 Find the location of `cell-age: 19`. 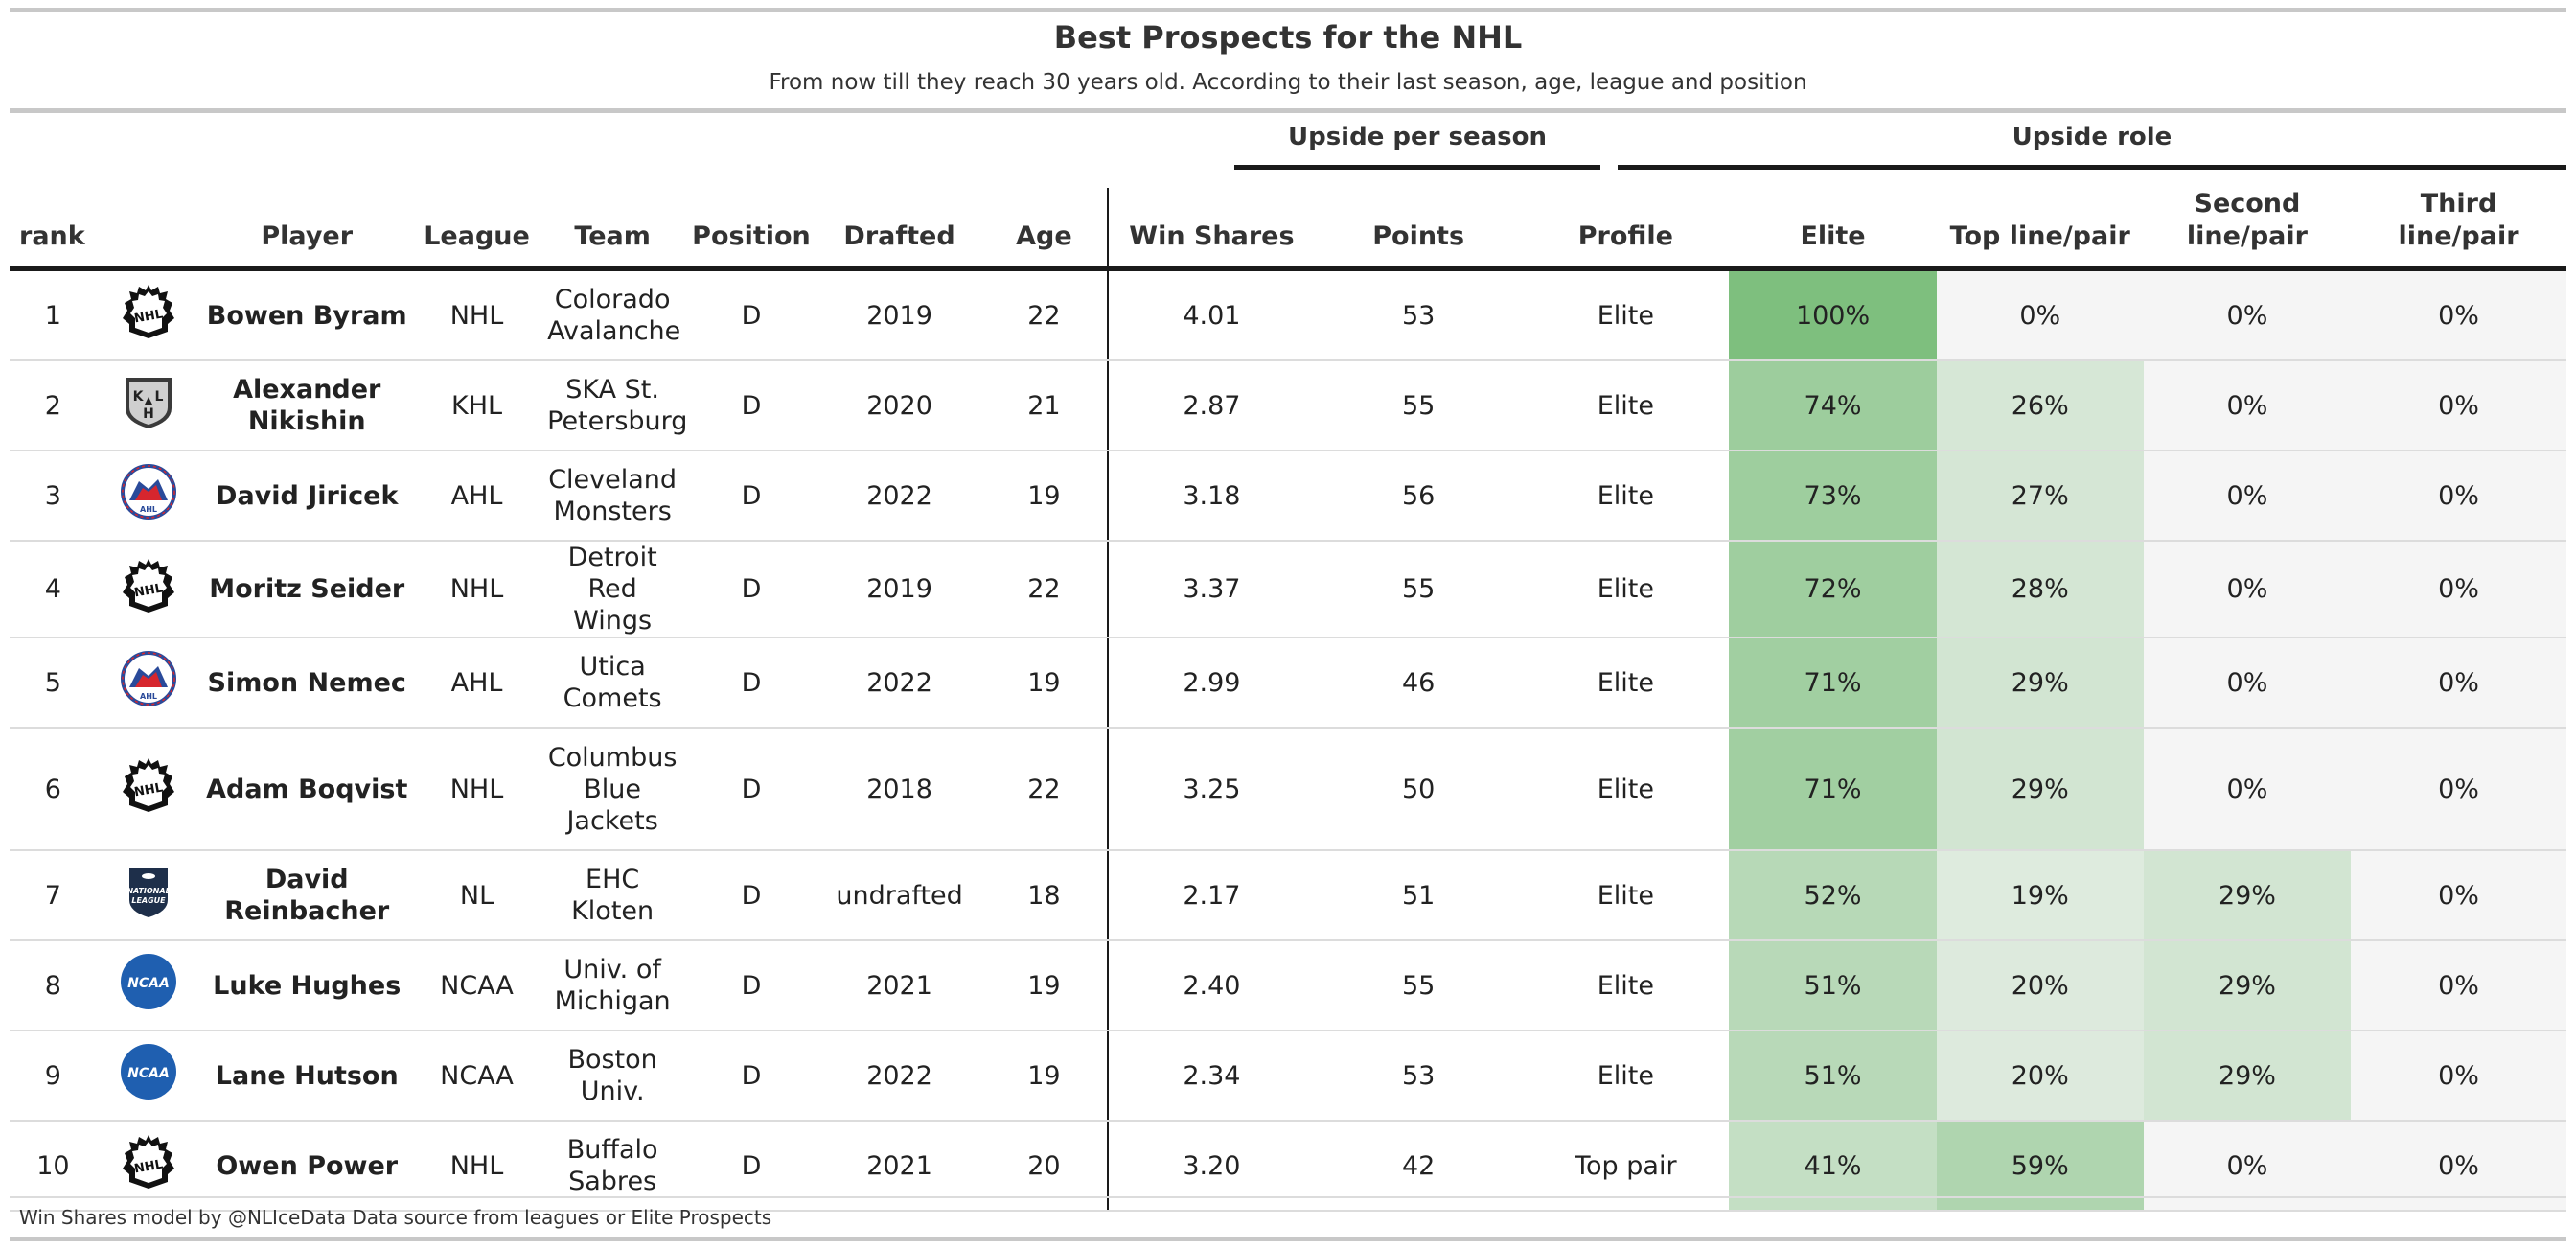

cell-age: 19 is located at coordinates (1044, 683).